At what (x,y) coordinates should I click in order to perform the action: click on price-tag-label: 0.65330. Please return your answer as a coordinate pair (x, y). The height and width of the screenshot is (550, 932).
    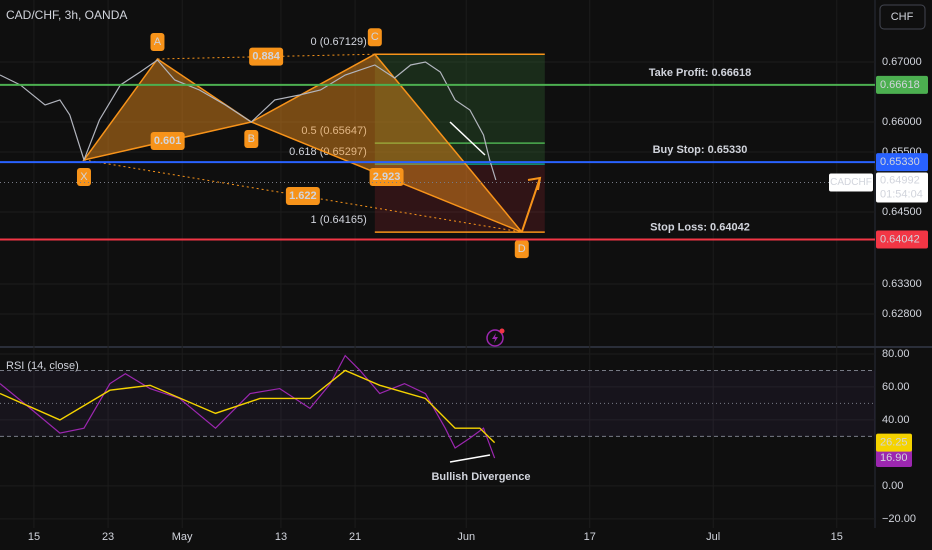
    Looking at the image, I should click on (900, 162).